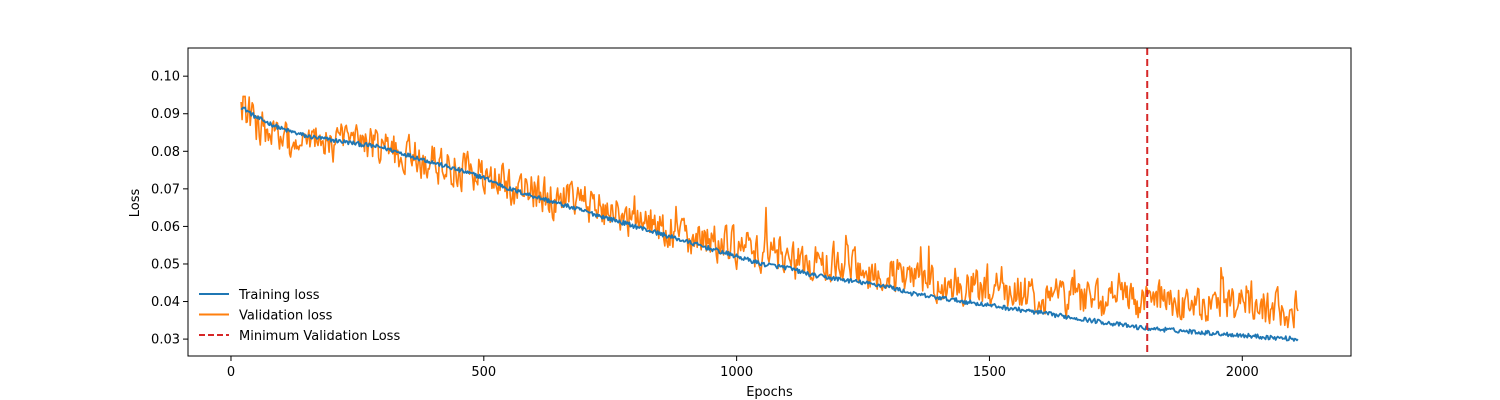  I want to click on y-tick-label: 0.03, so click(165, 340).